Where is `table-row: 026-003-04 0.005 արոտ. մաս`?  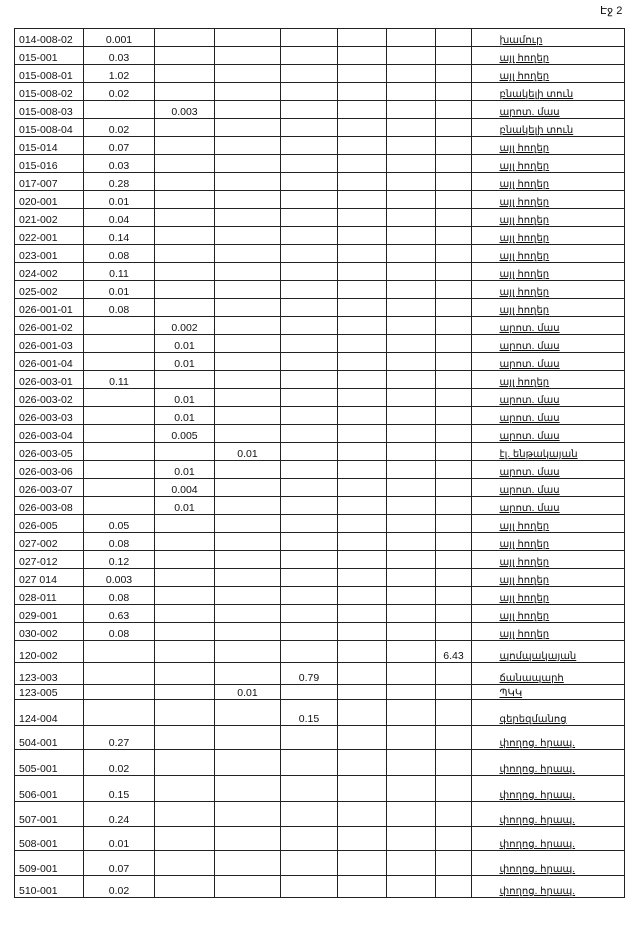 table-row: 026-003-04 0.005 արոտ. մաս is located at coordinates (319, 433).